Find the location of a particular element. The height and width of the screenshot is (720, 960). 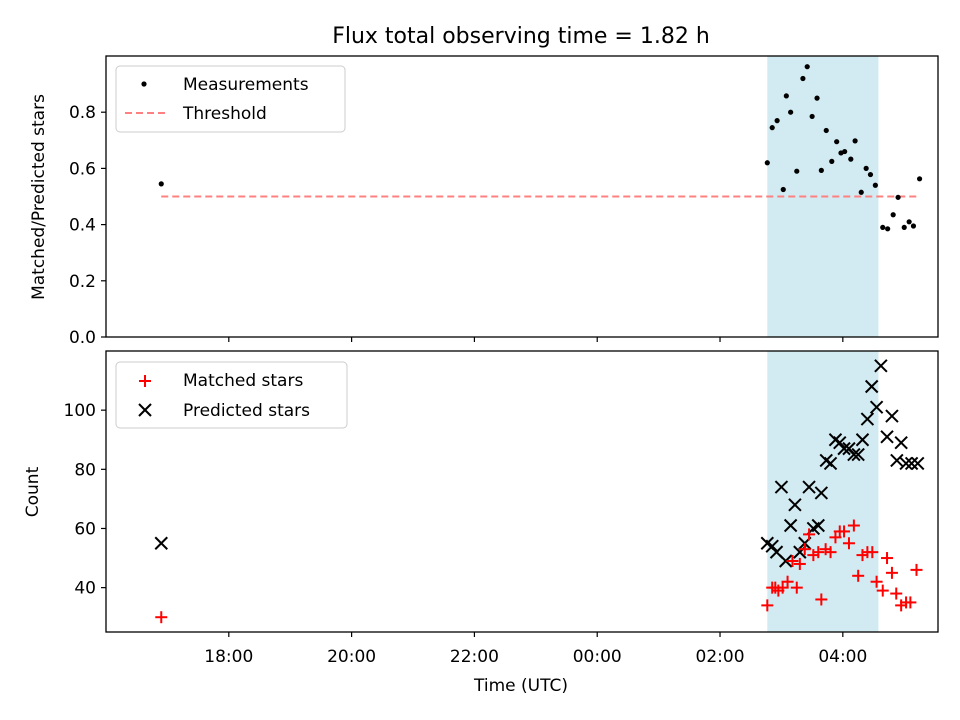

y-tick-label: 0.6 is located at coordinates (82, 169).